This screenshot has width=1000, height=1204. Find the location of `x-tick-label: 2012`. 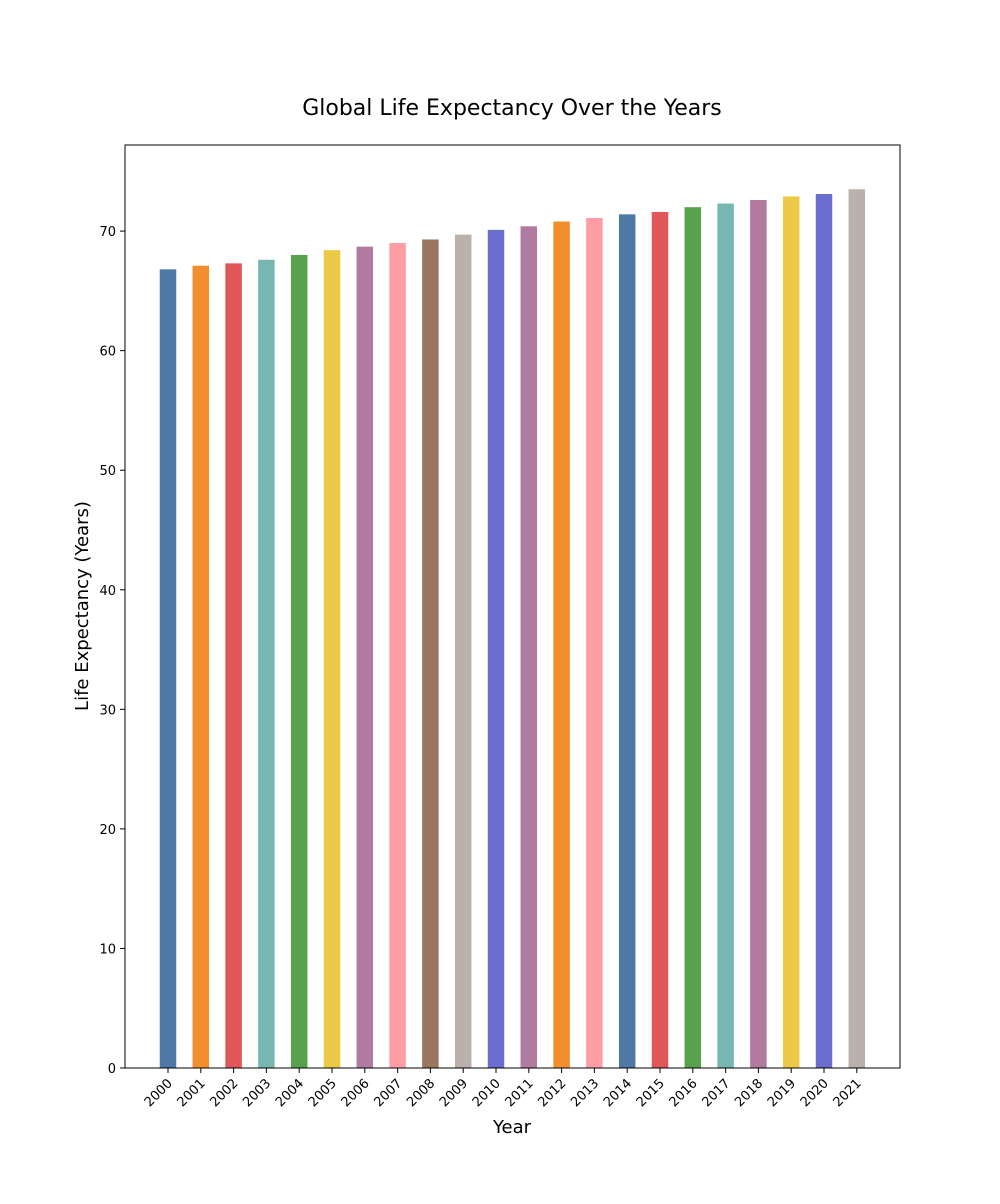

x-tick-label: 2012 is located at coordinates (552, 1093).